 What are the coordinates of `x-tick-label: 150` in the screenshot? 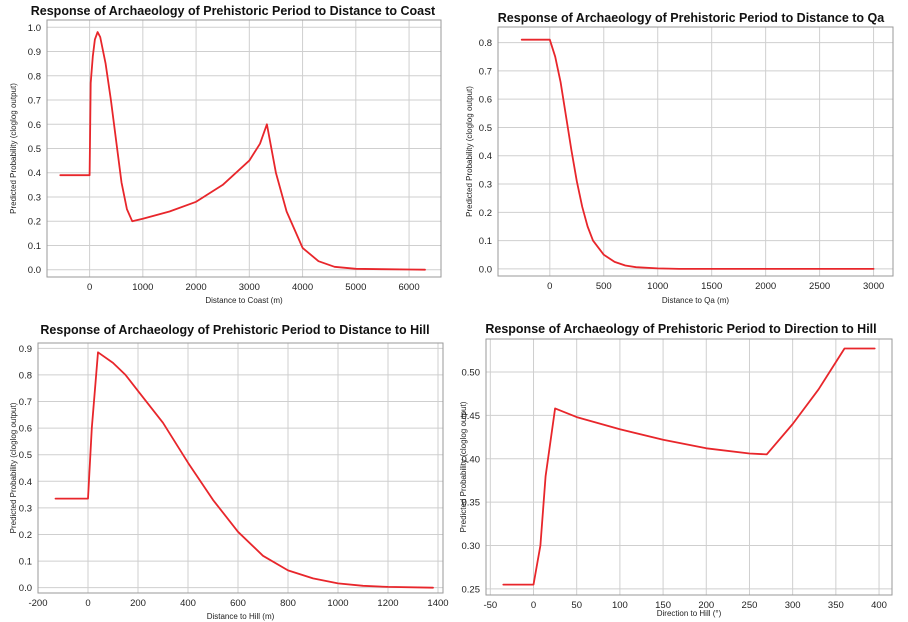 It's located at (663, 605).